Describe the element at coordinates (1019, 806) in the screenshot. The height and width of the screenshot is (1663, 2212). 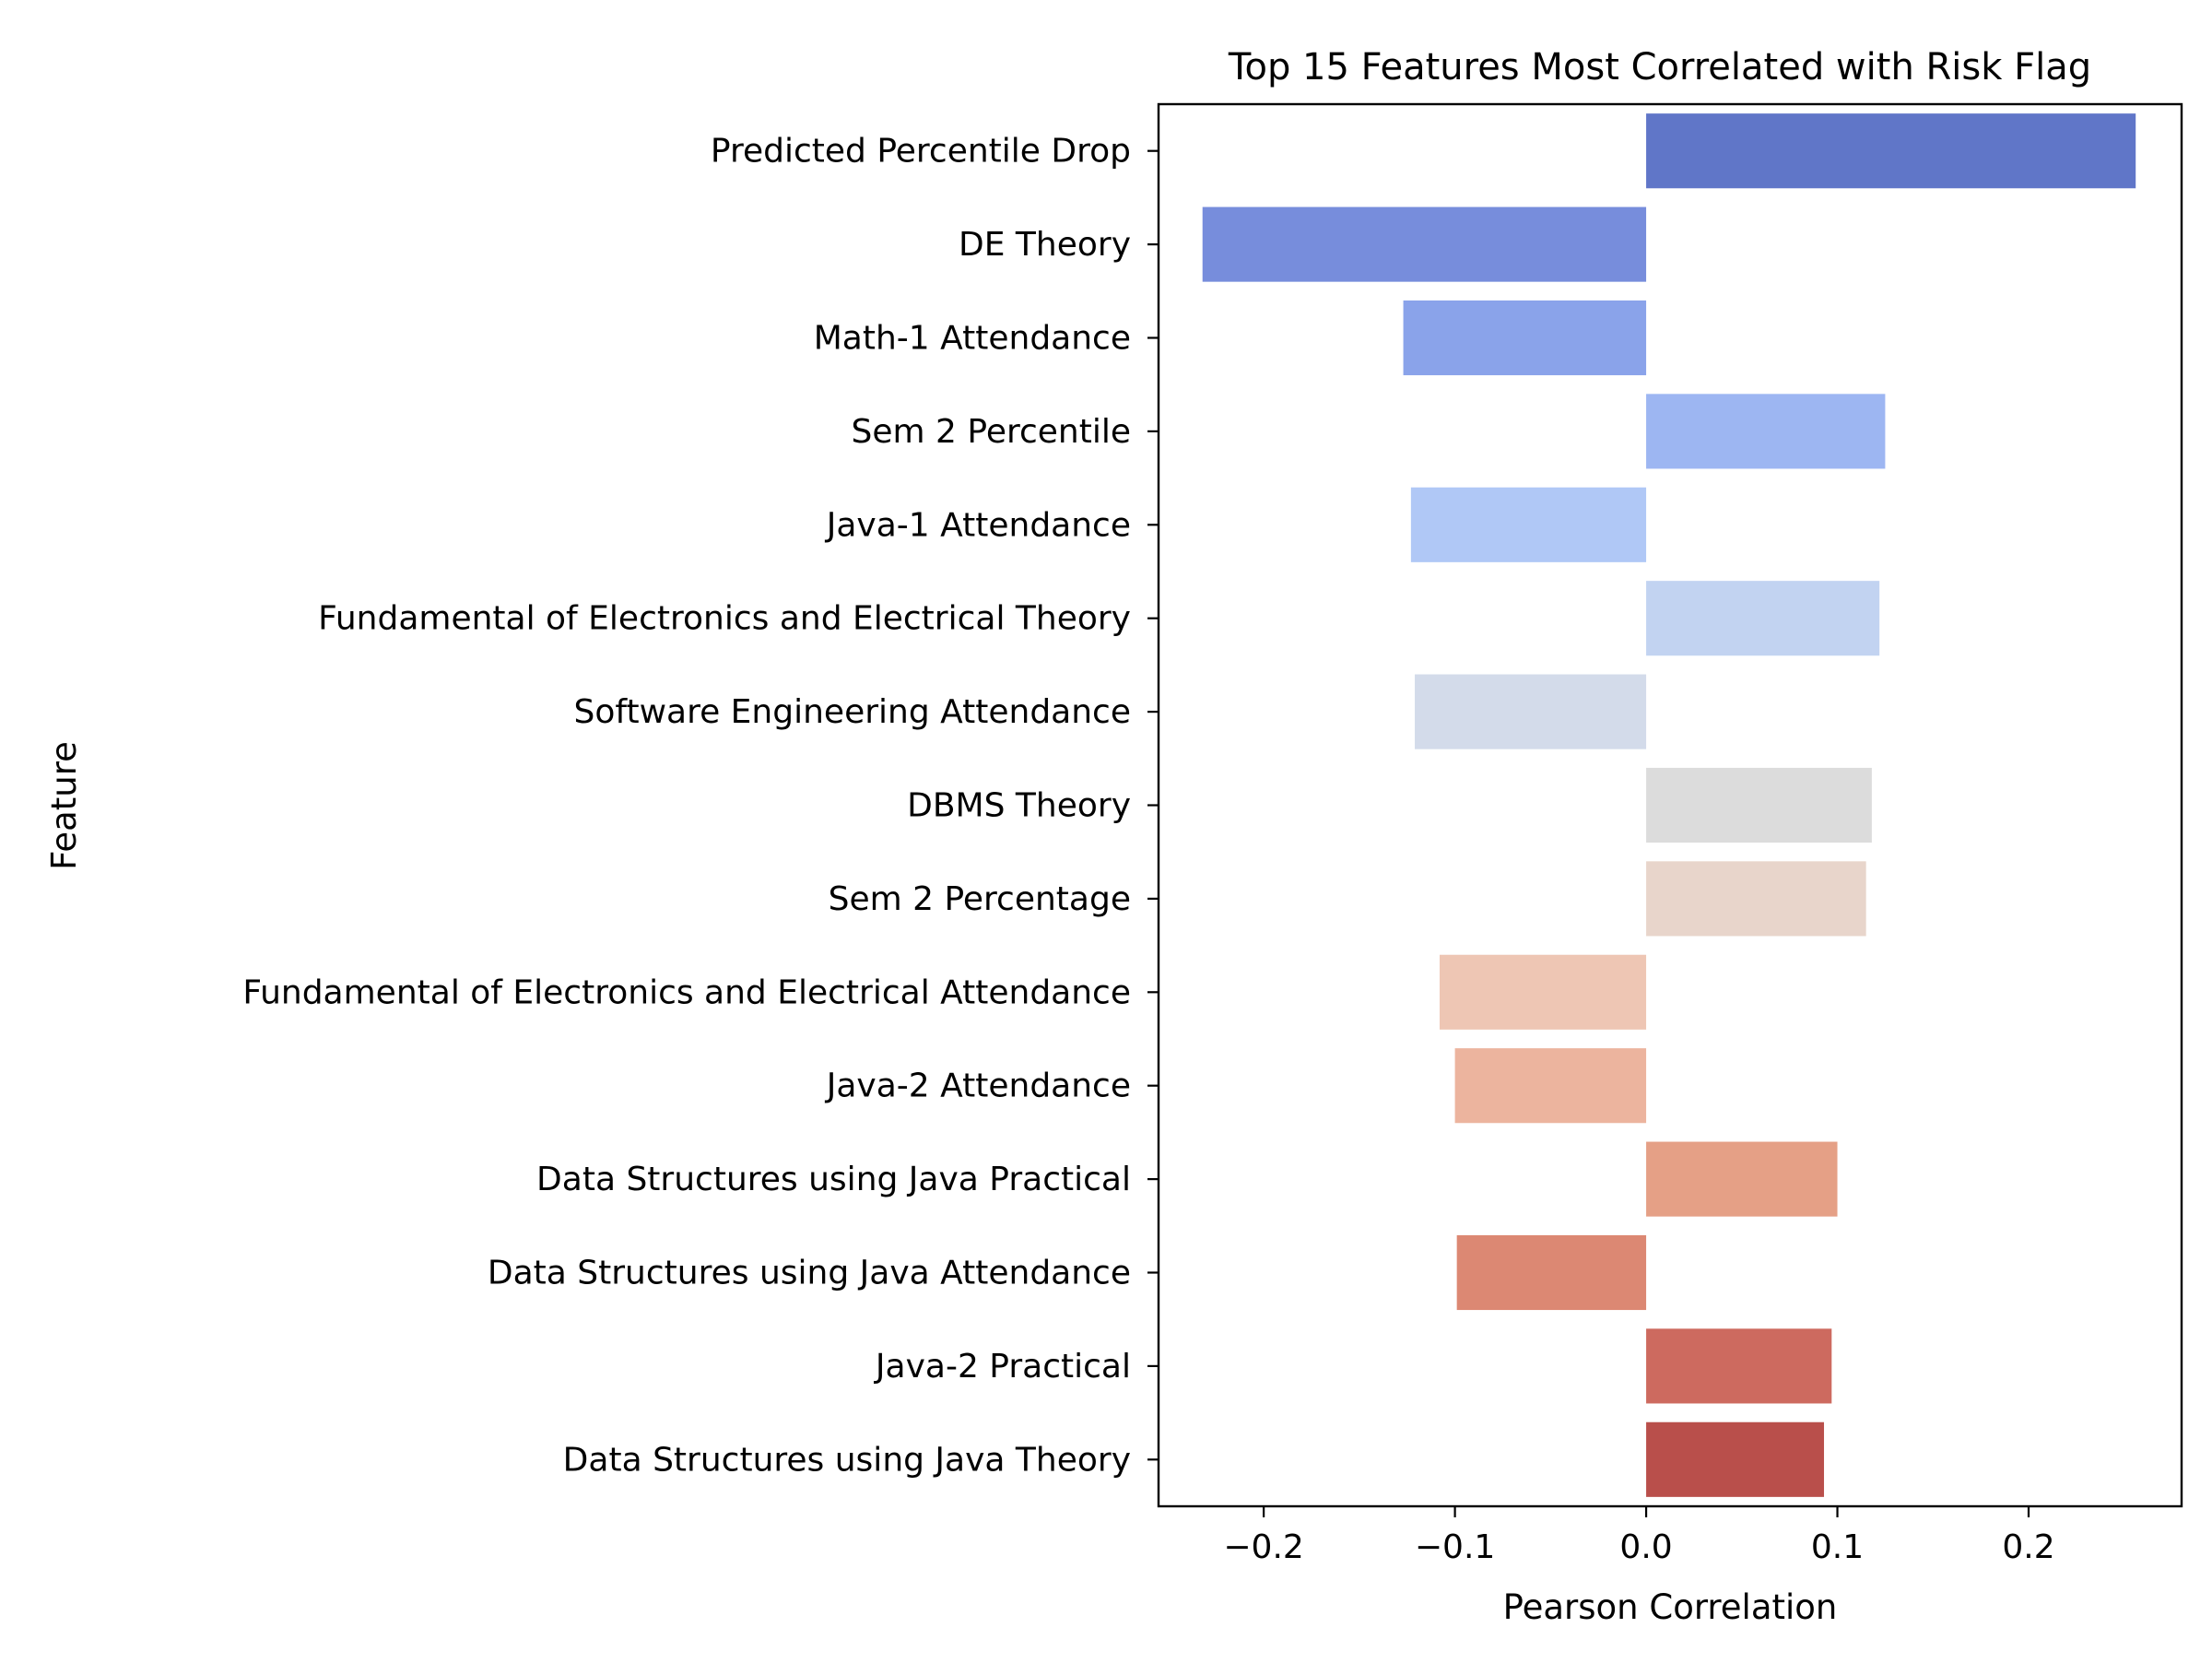
I see `y-tick-label: DBMS Theory` at that location.